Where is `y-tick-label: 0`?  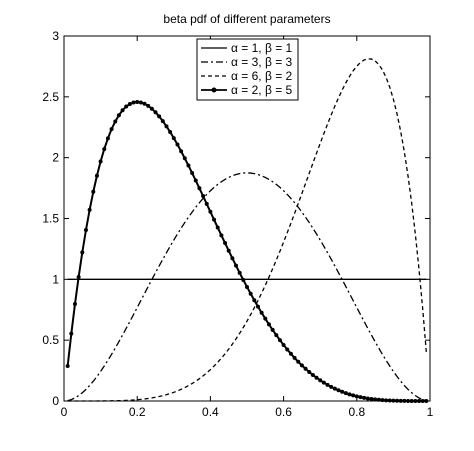
y-tick-label: 0 is located at coordinates (55, 401).